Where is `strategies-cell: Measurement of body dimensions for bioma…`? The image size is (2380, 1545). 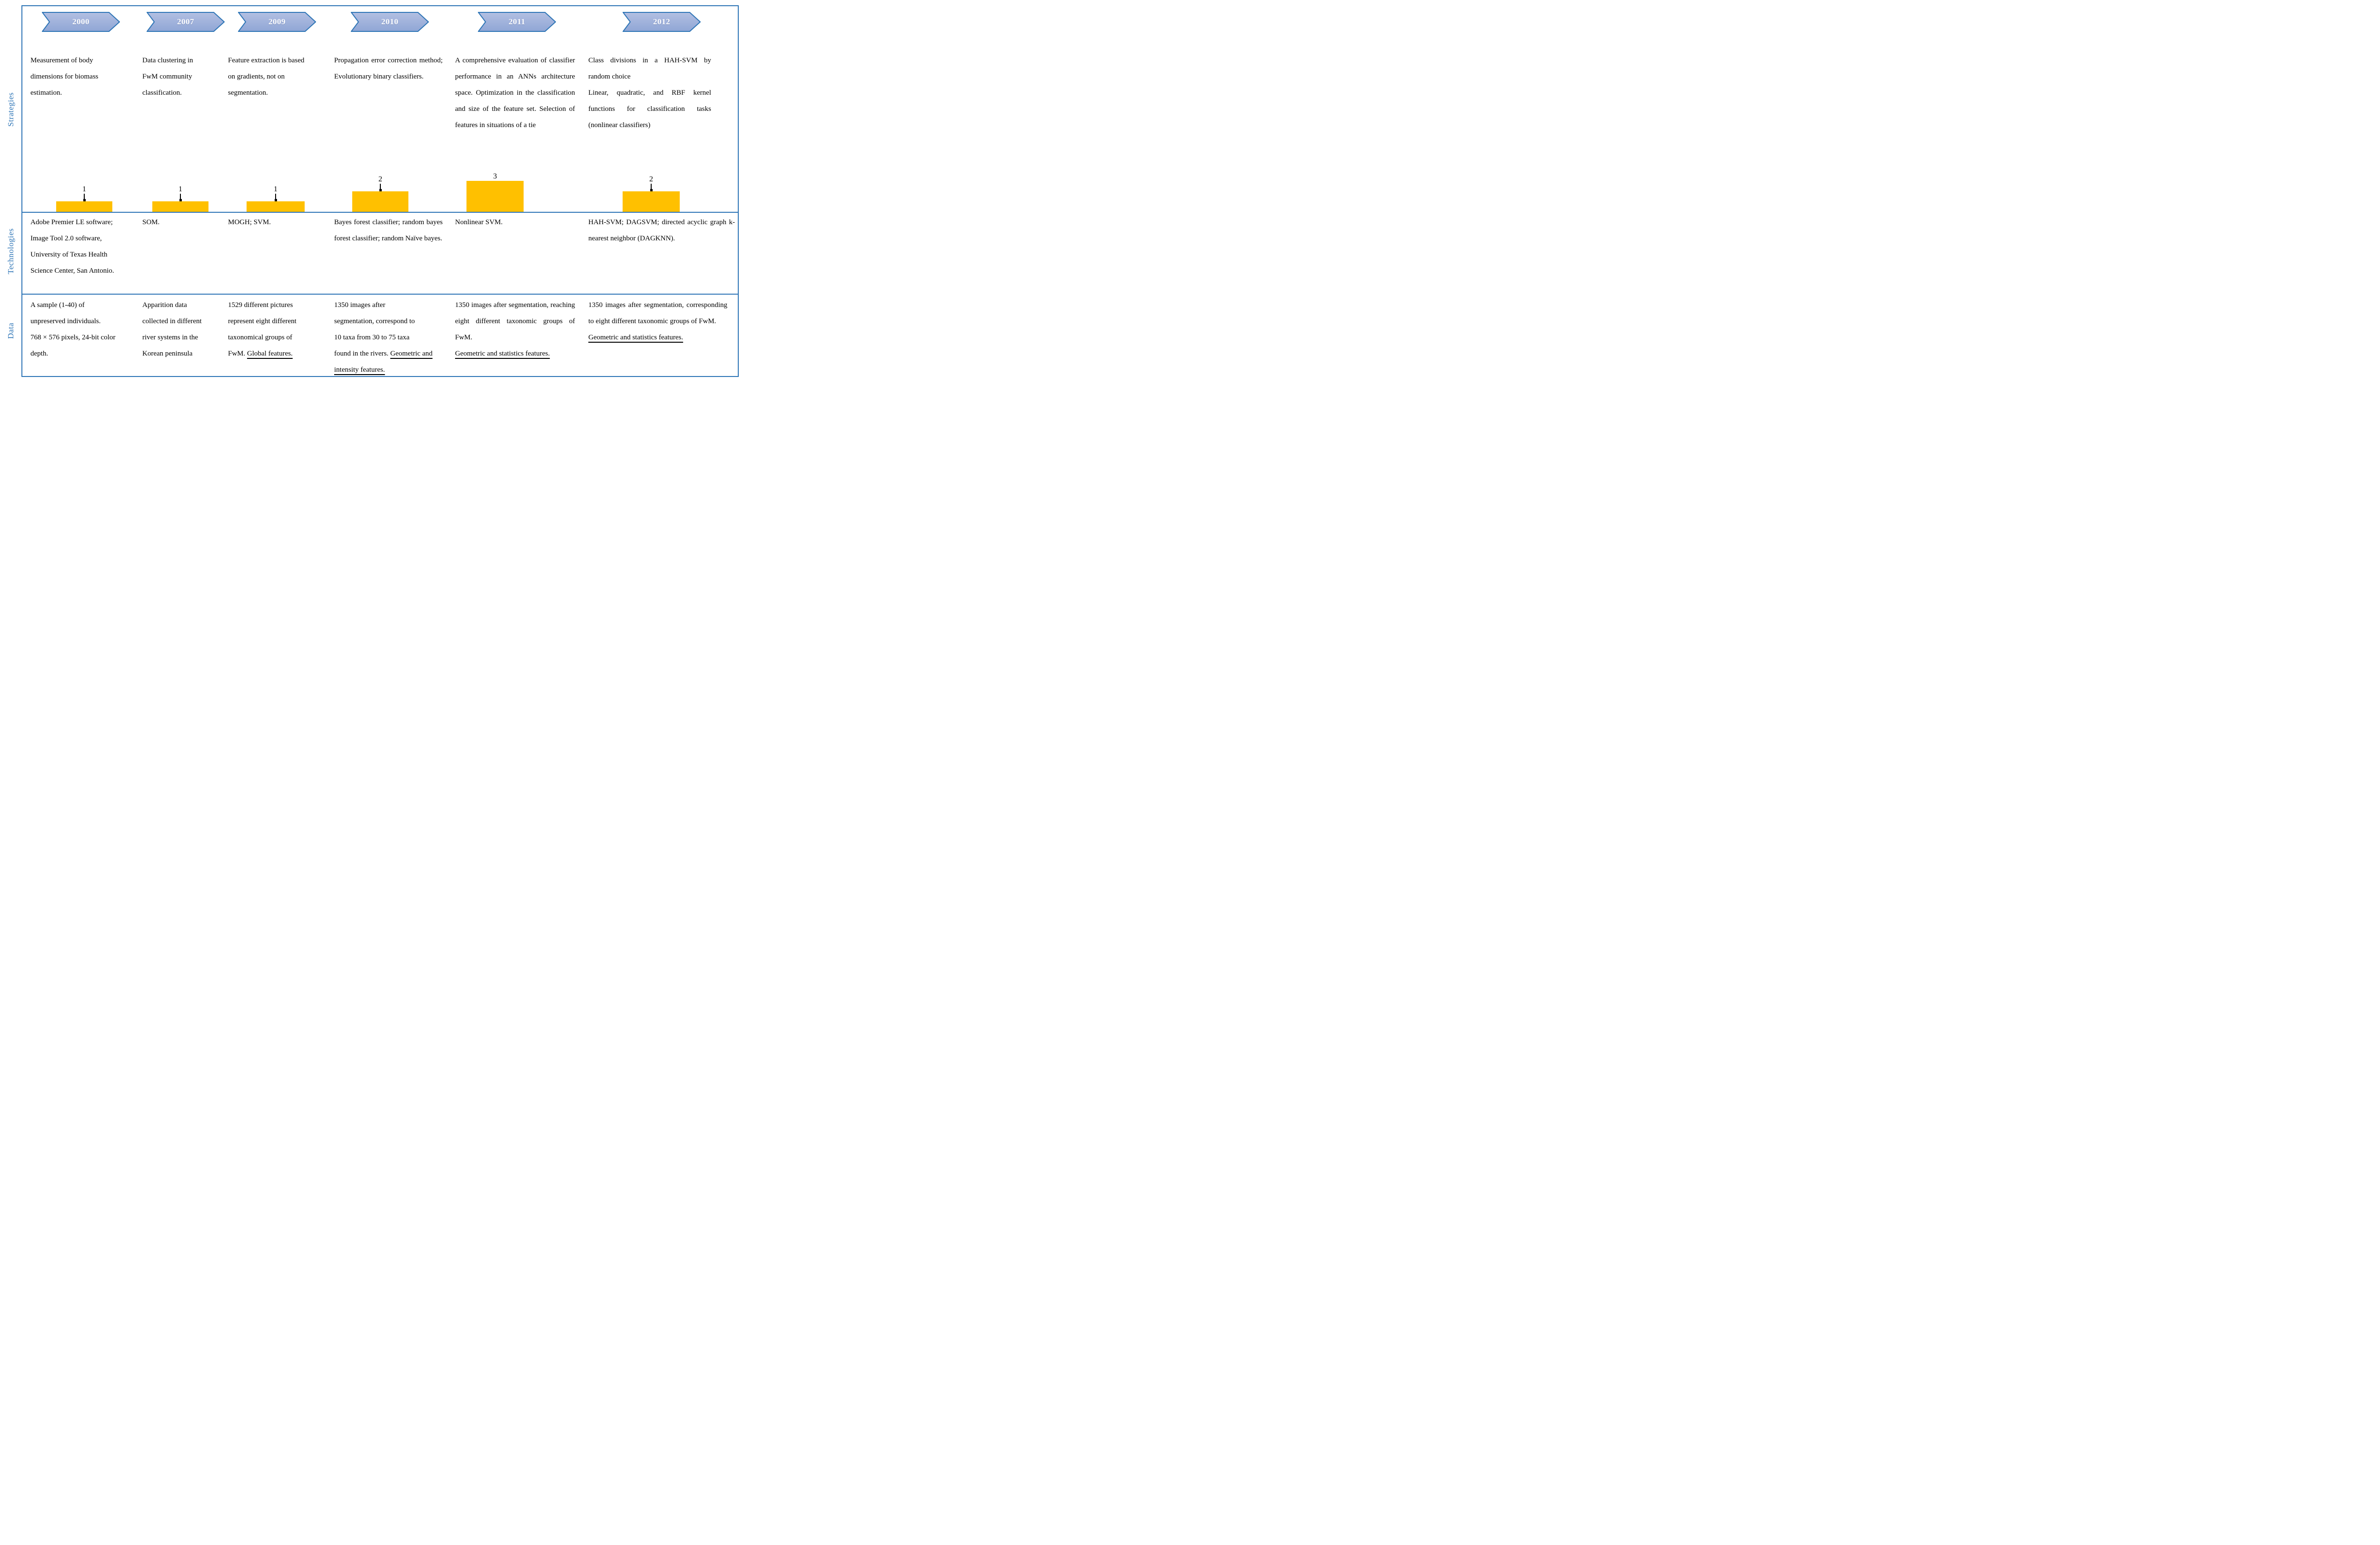
strategies-cell: Measurement of body dimensions for bioma… is located at coordinates (64, 77).